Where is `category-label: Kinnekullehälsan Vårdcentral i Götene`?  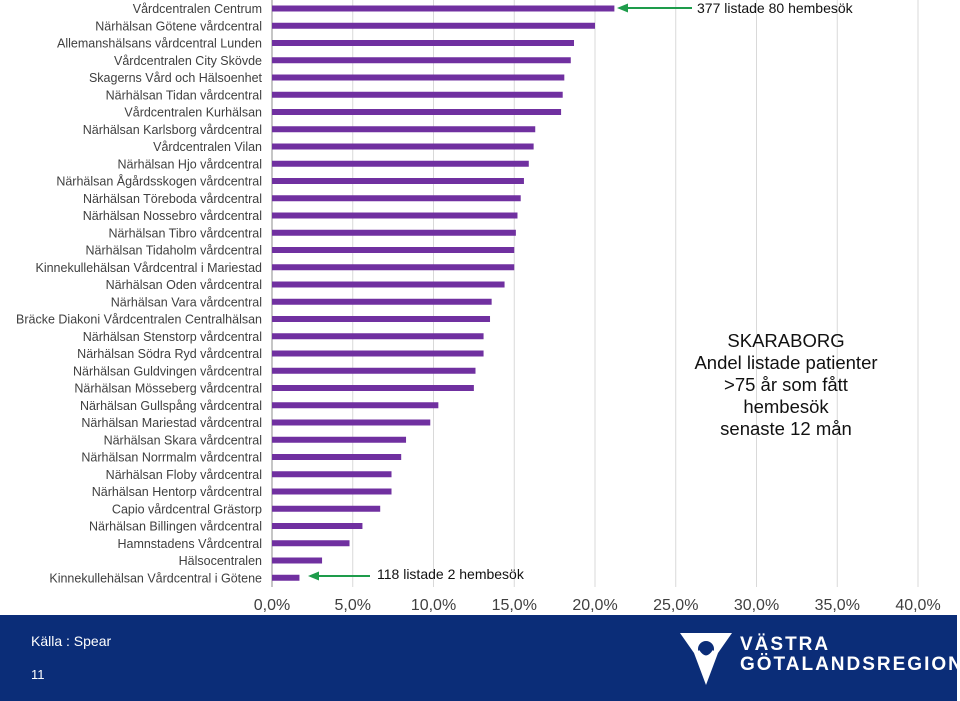 category-label: Kinnekullehälsan Vårdcentral i Götene is located at coordinates (155, 578).